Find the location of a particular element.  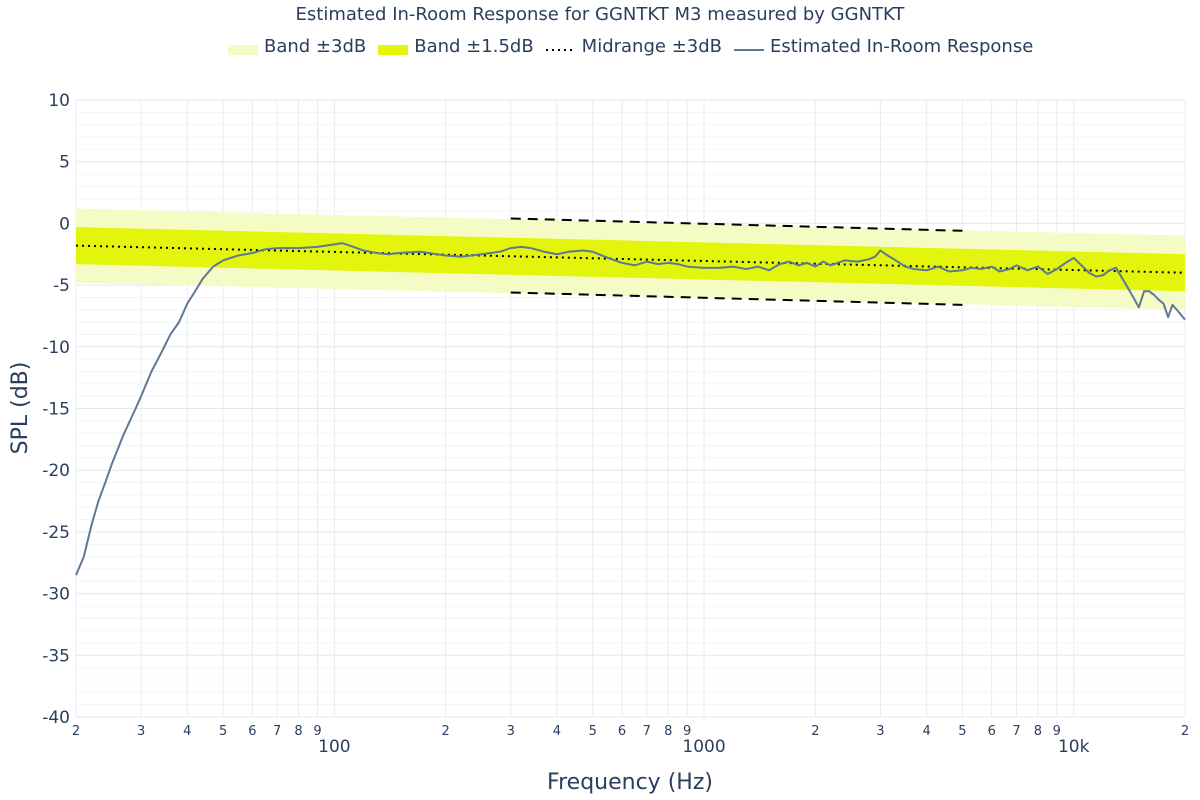

legend-swatch-band-3db is located at coordinates (243, 47).